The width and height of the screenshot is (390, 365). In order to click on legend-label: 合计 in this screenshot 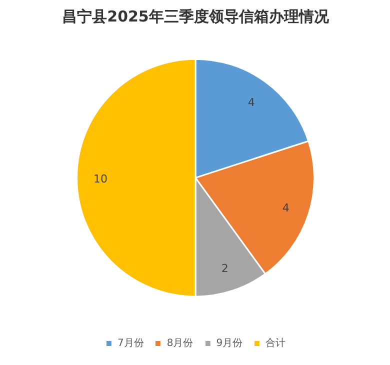, I will do `click(276, 343)`.